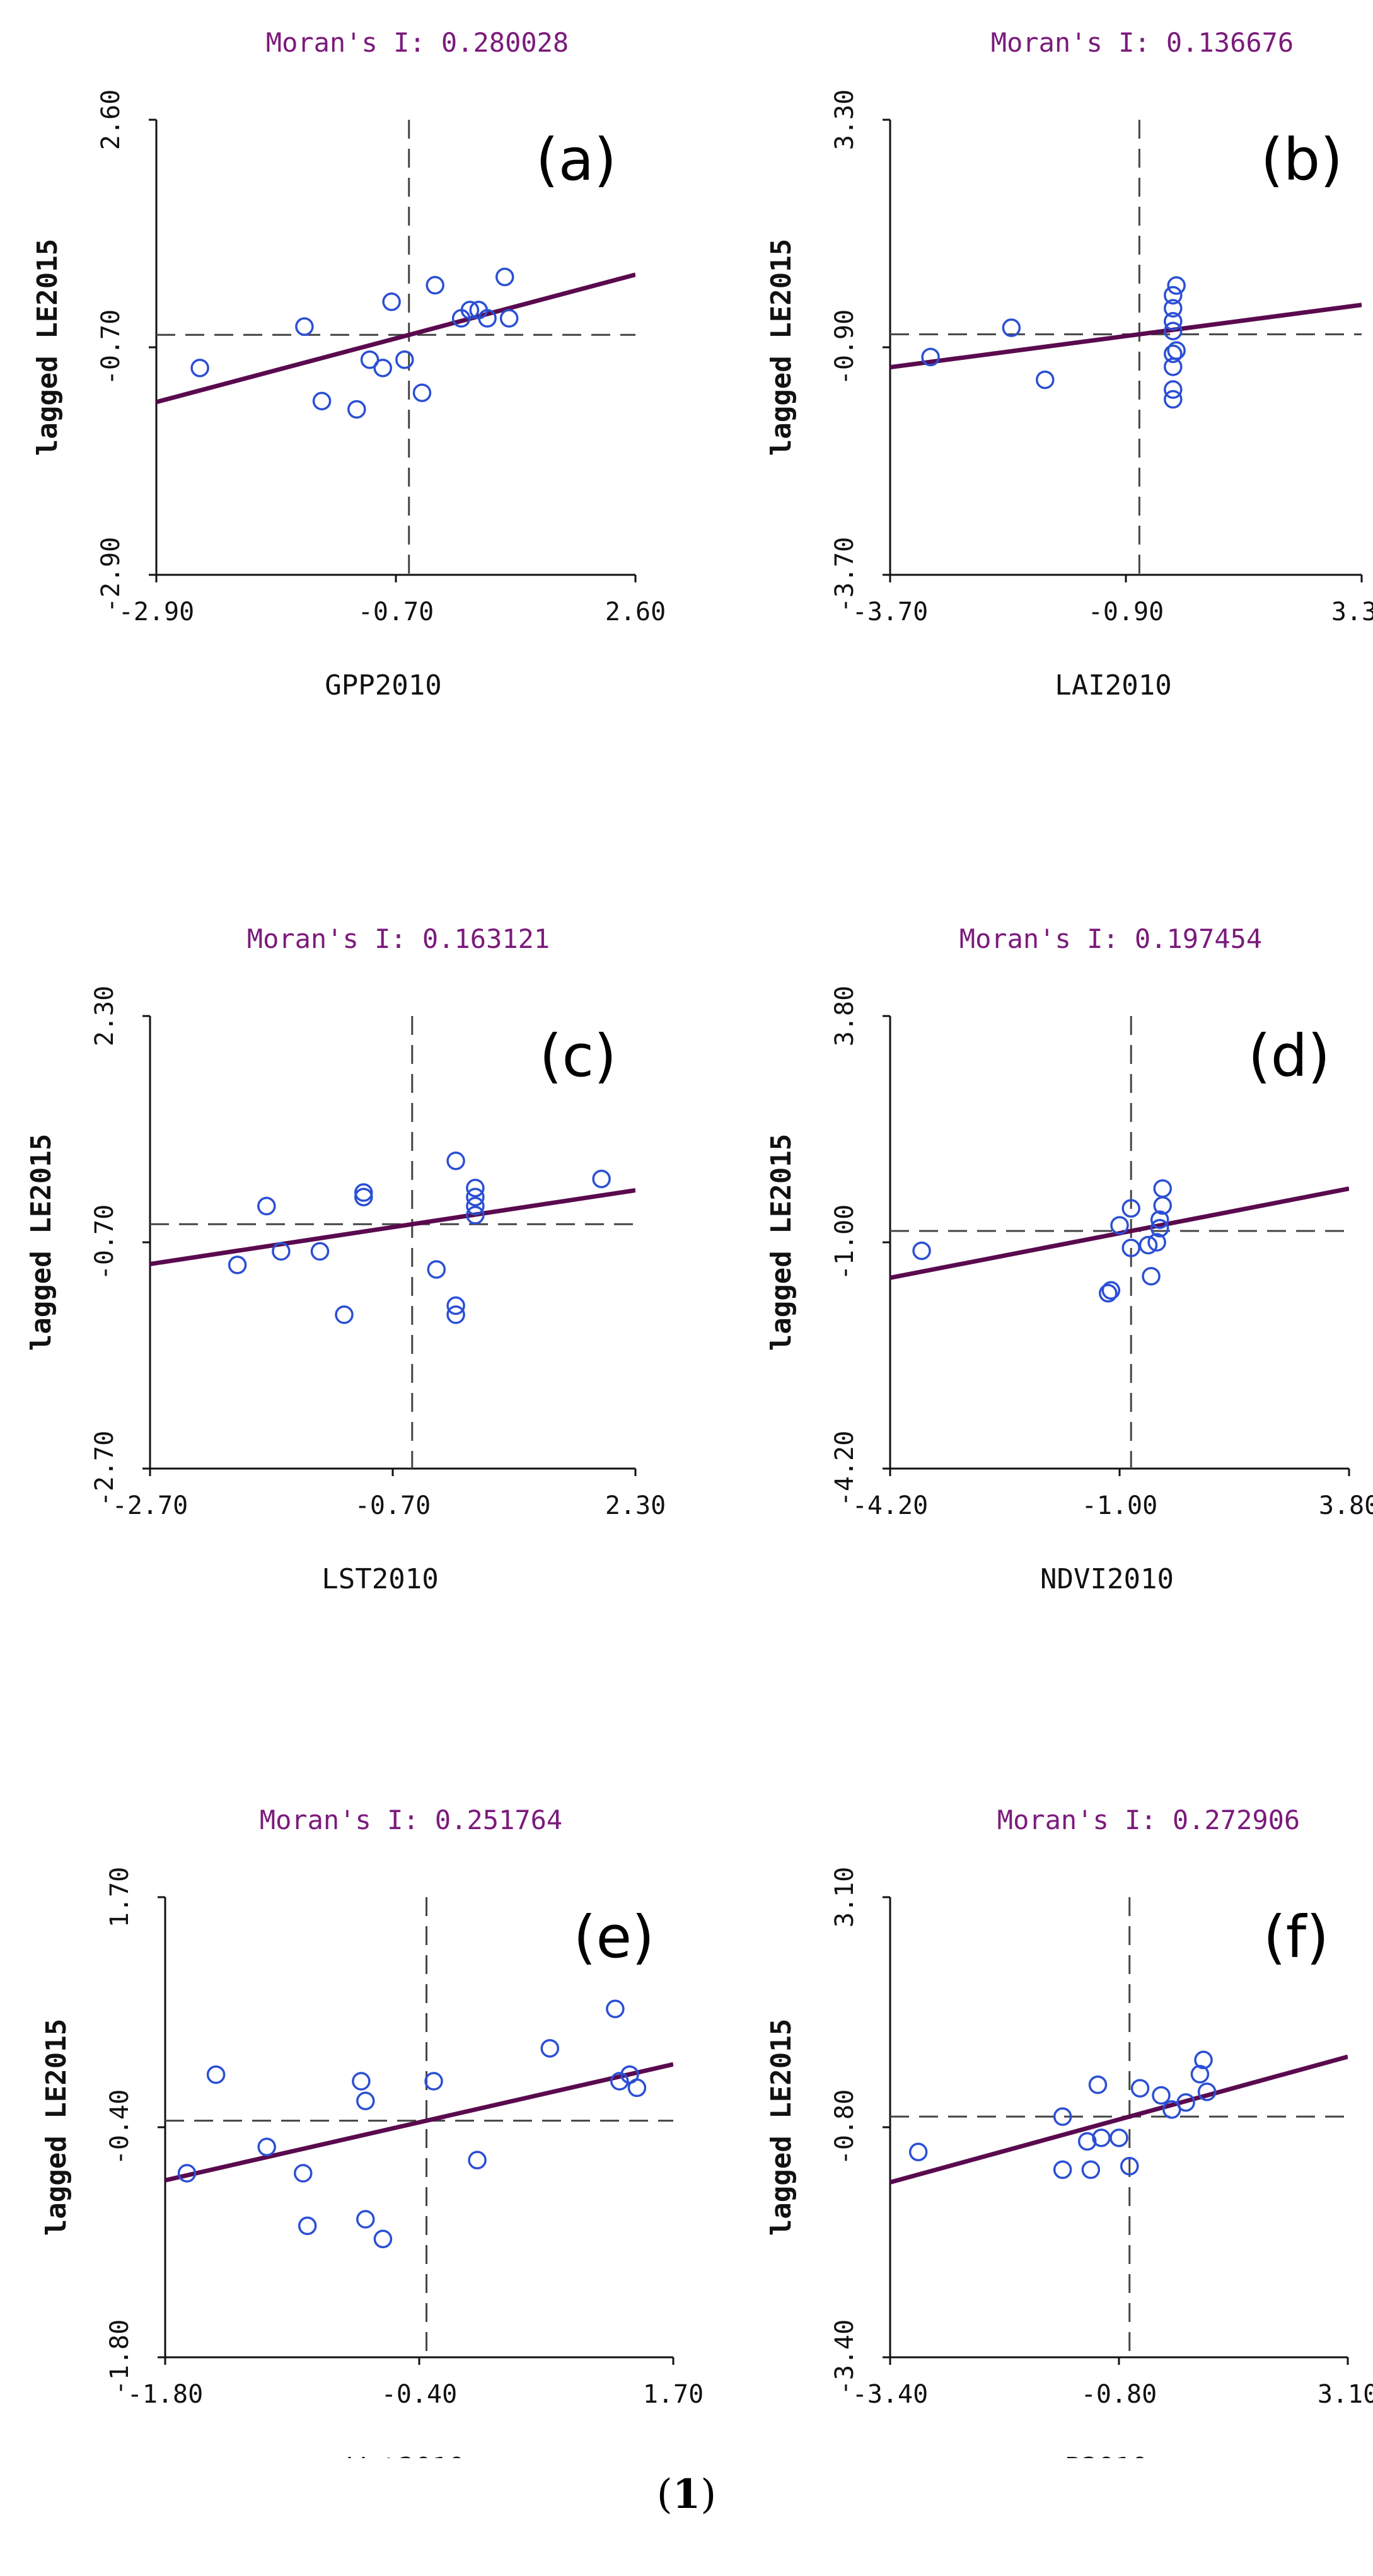 The image size is (1373, 2576). Describe the element at coordinates (119, 1897) in the screenshot. I see `y-tick-label: 1.70` at that location.